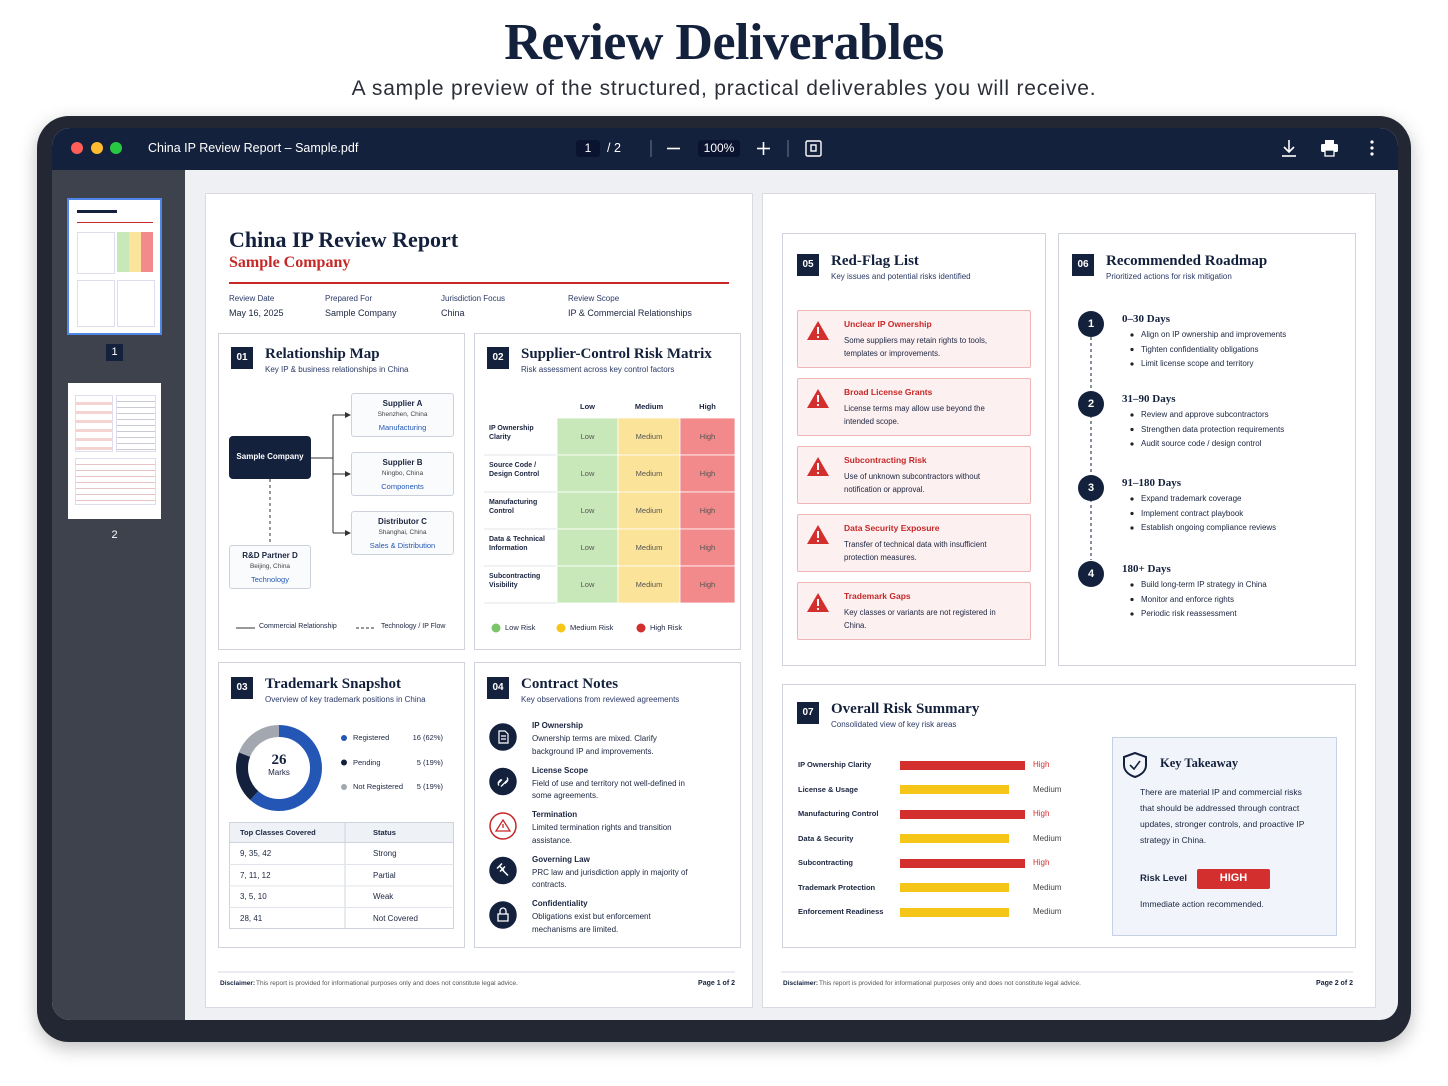 This screenshot has height=1086, width=1448. Describe the element at coordinates (384, 832) in the screenshot. I see `table-header: Status` at that location.